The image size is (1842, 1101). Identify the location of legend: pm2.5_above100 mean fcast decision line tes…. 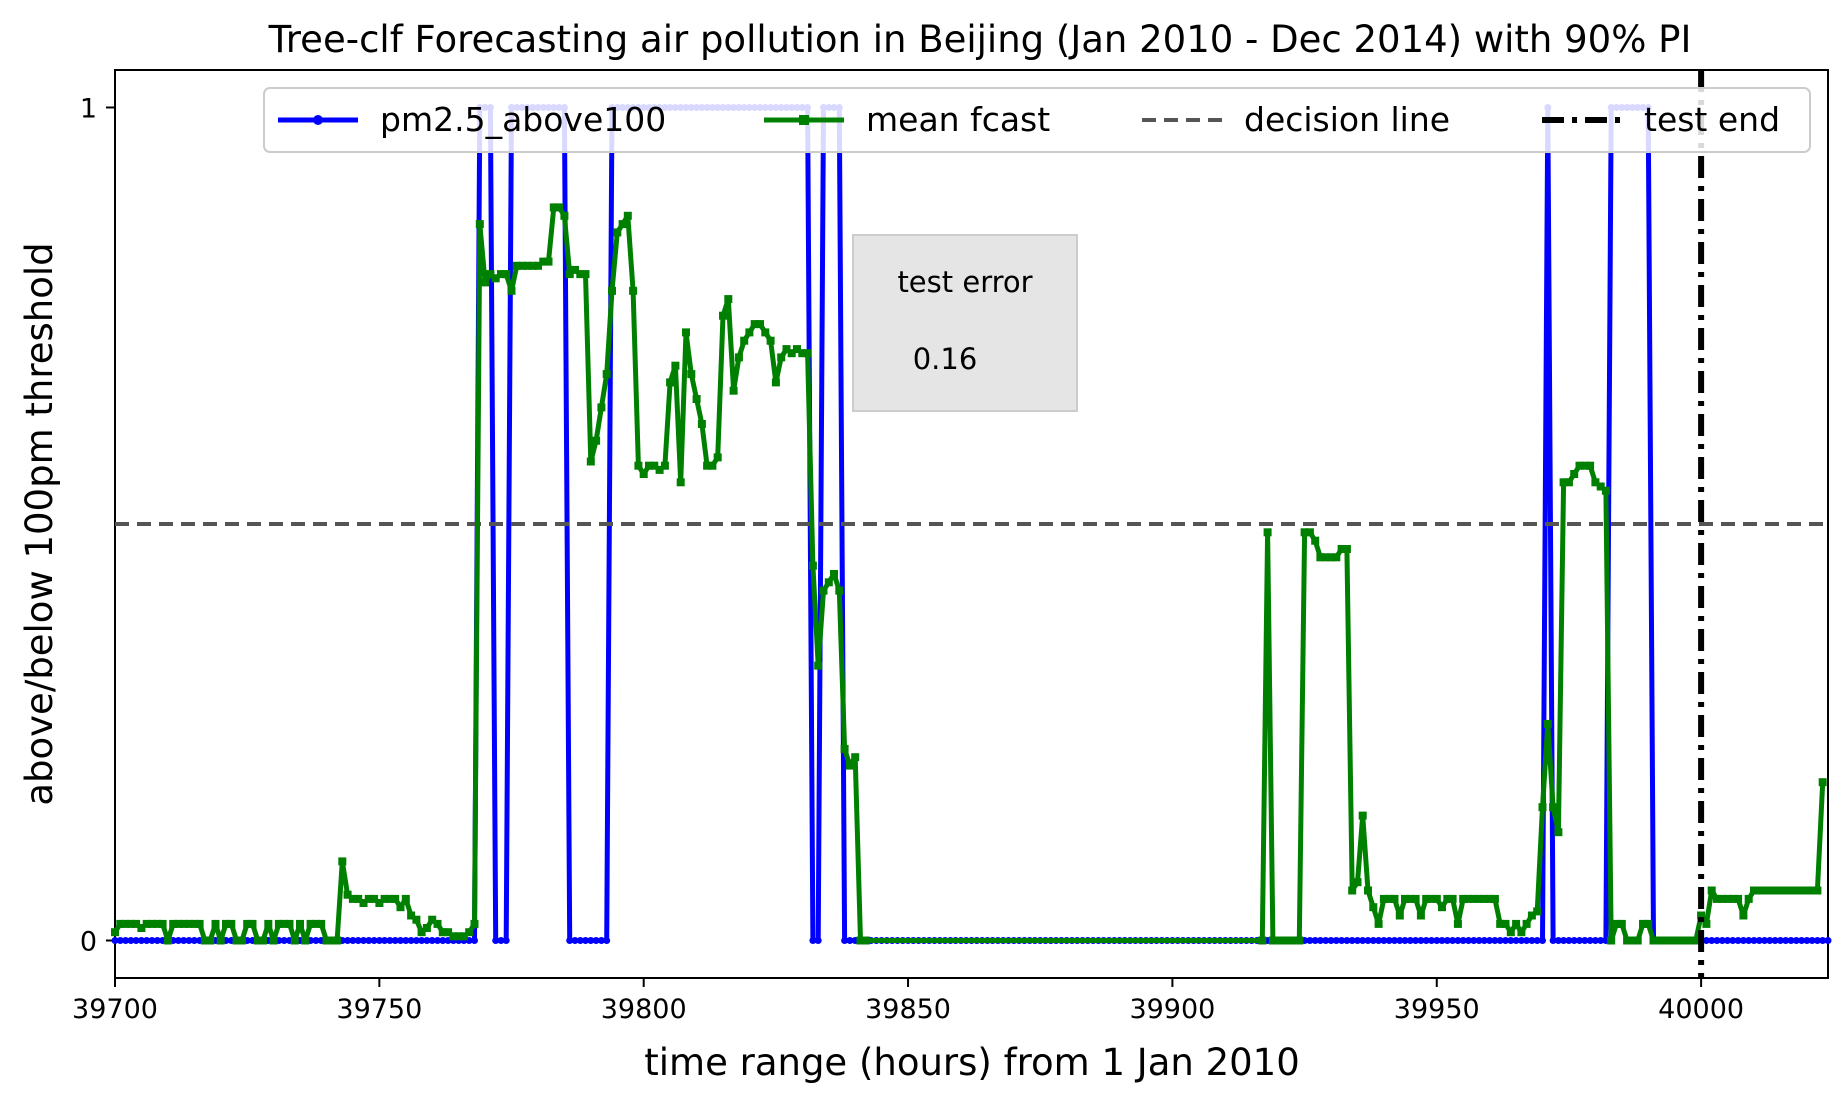
(1037, 120).